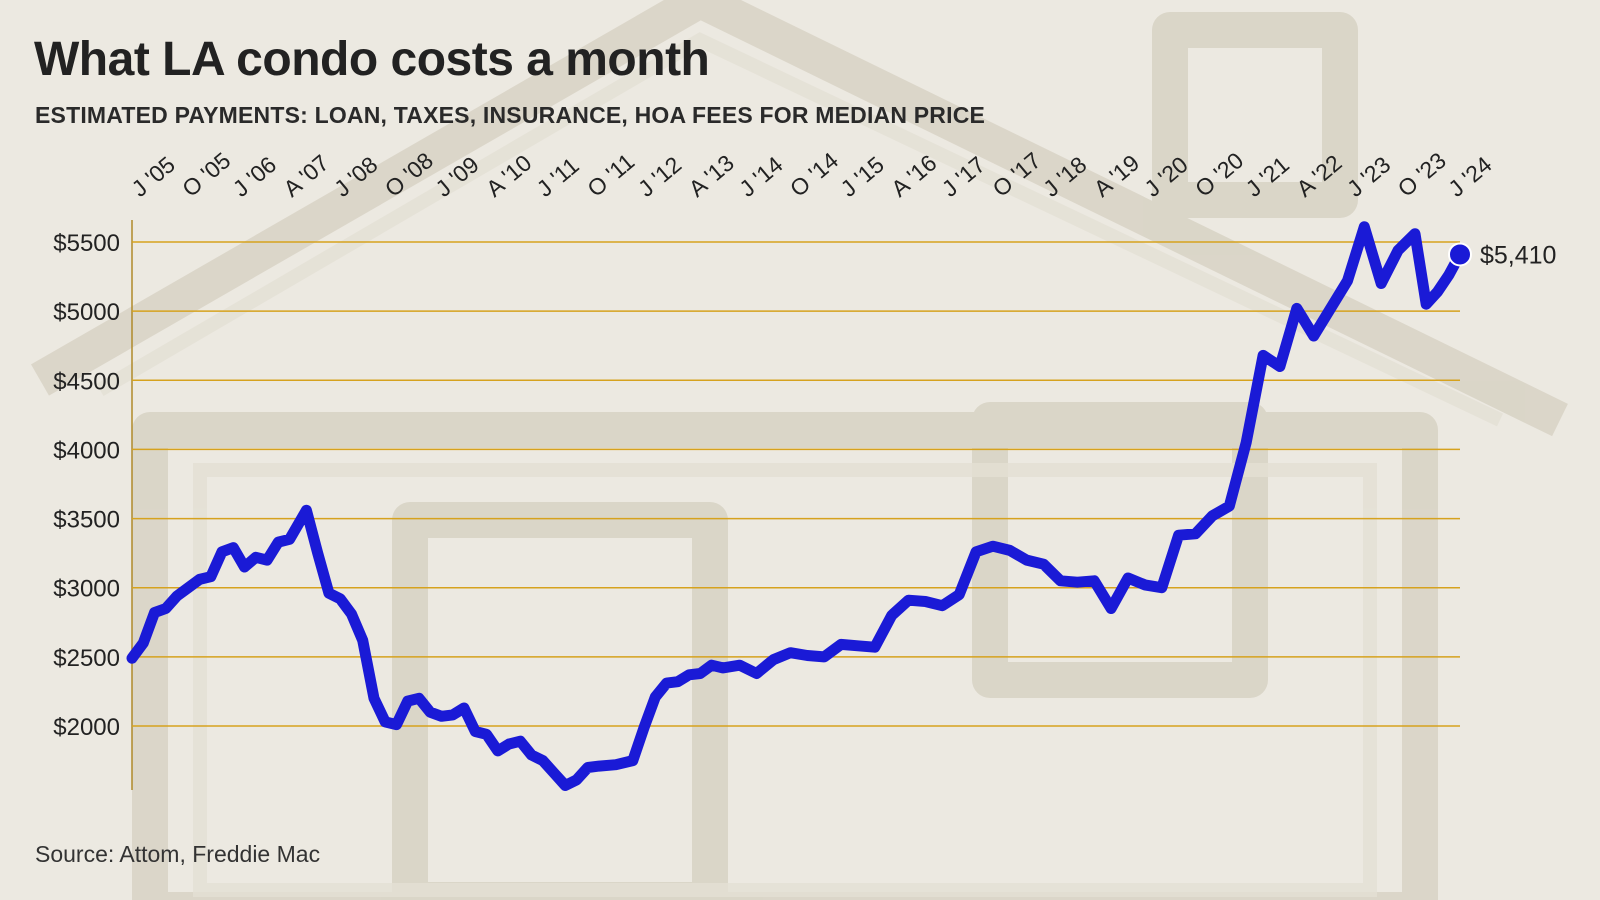  Describe the element at coordinates (913, 175) in the screenshot. I see `x-tick-label: A '16` at that location.